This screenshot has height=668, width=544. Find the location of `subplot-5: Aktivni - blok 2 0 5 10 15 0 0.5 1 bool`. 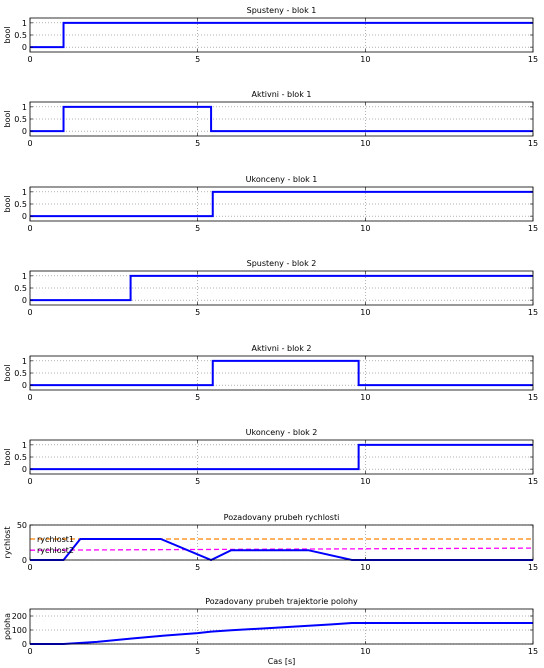

subplot-5: Aktivni - blok 2 0 5 10 15 0 0.5 1 bool is located at coordinates (270, 373).